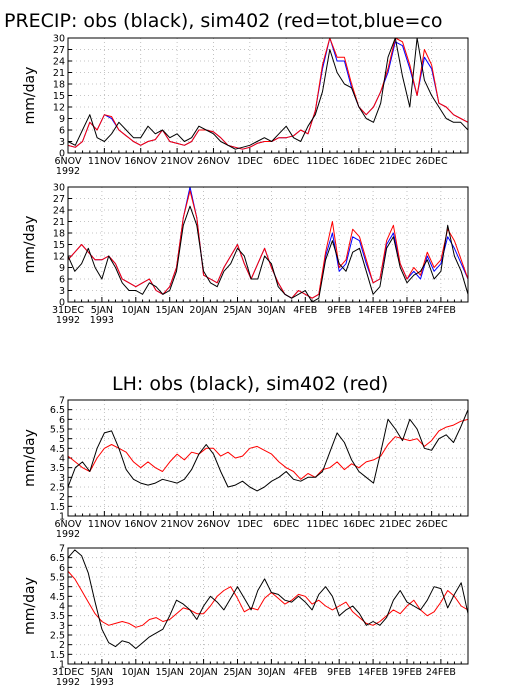 This screenshot has width=510, height=697. What do you see at coordinates (102, 682) in the screenshot?
I see `x-tick-sublabel: 1993` at bounding box center [102, 682].